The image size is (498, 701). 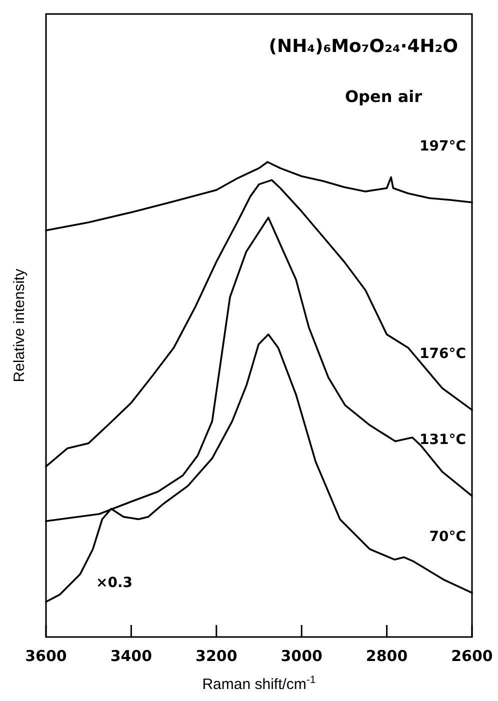 I want to click on y-axis-title: Relative intensity, so click(x=19, y=325).